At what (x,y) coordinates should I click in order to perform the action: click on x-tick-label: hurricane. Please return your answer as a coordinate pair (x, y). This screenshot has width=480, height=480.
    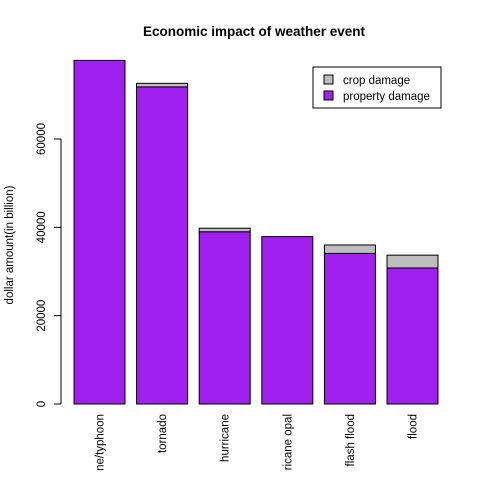
    Looking at the image, I should click on (226, 438).